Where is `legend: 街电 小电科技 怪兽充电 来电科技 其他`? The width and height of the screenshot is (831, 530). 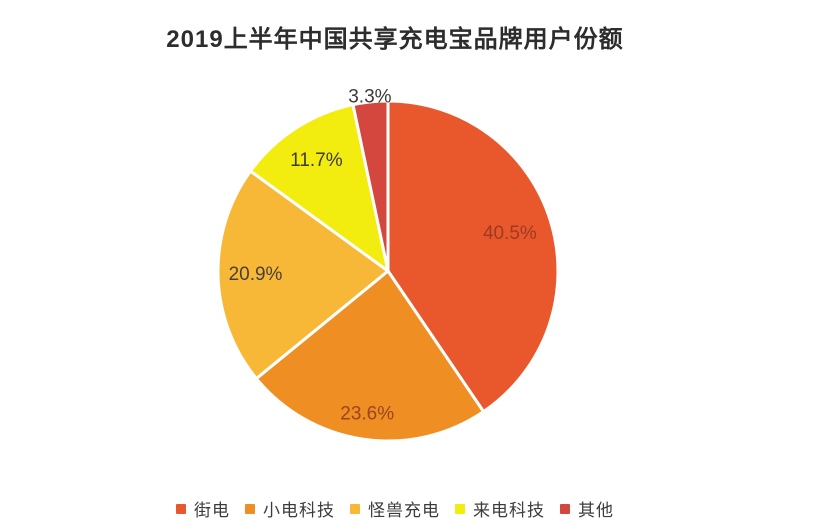 legend: 街电 小电科技 怪兽充电 来电科技 其他 is located at coordinates (395, 508).